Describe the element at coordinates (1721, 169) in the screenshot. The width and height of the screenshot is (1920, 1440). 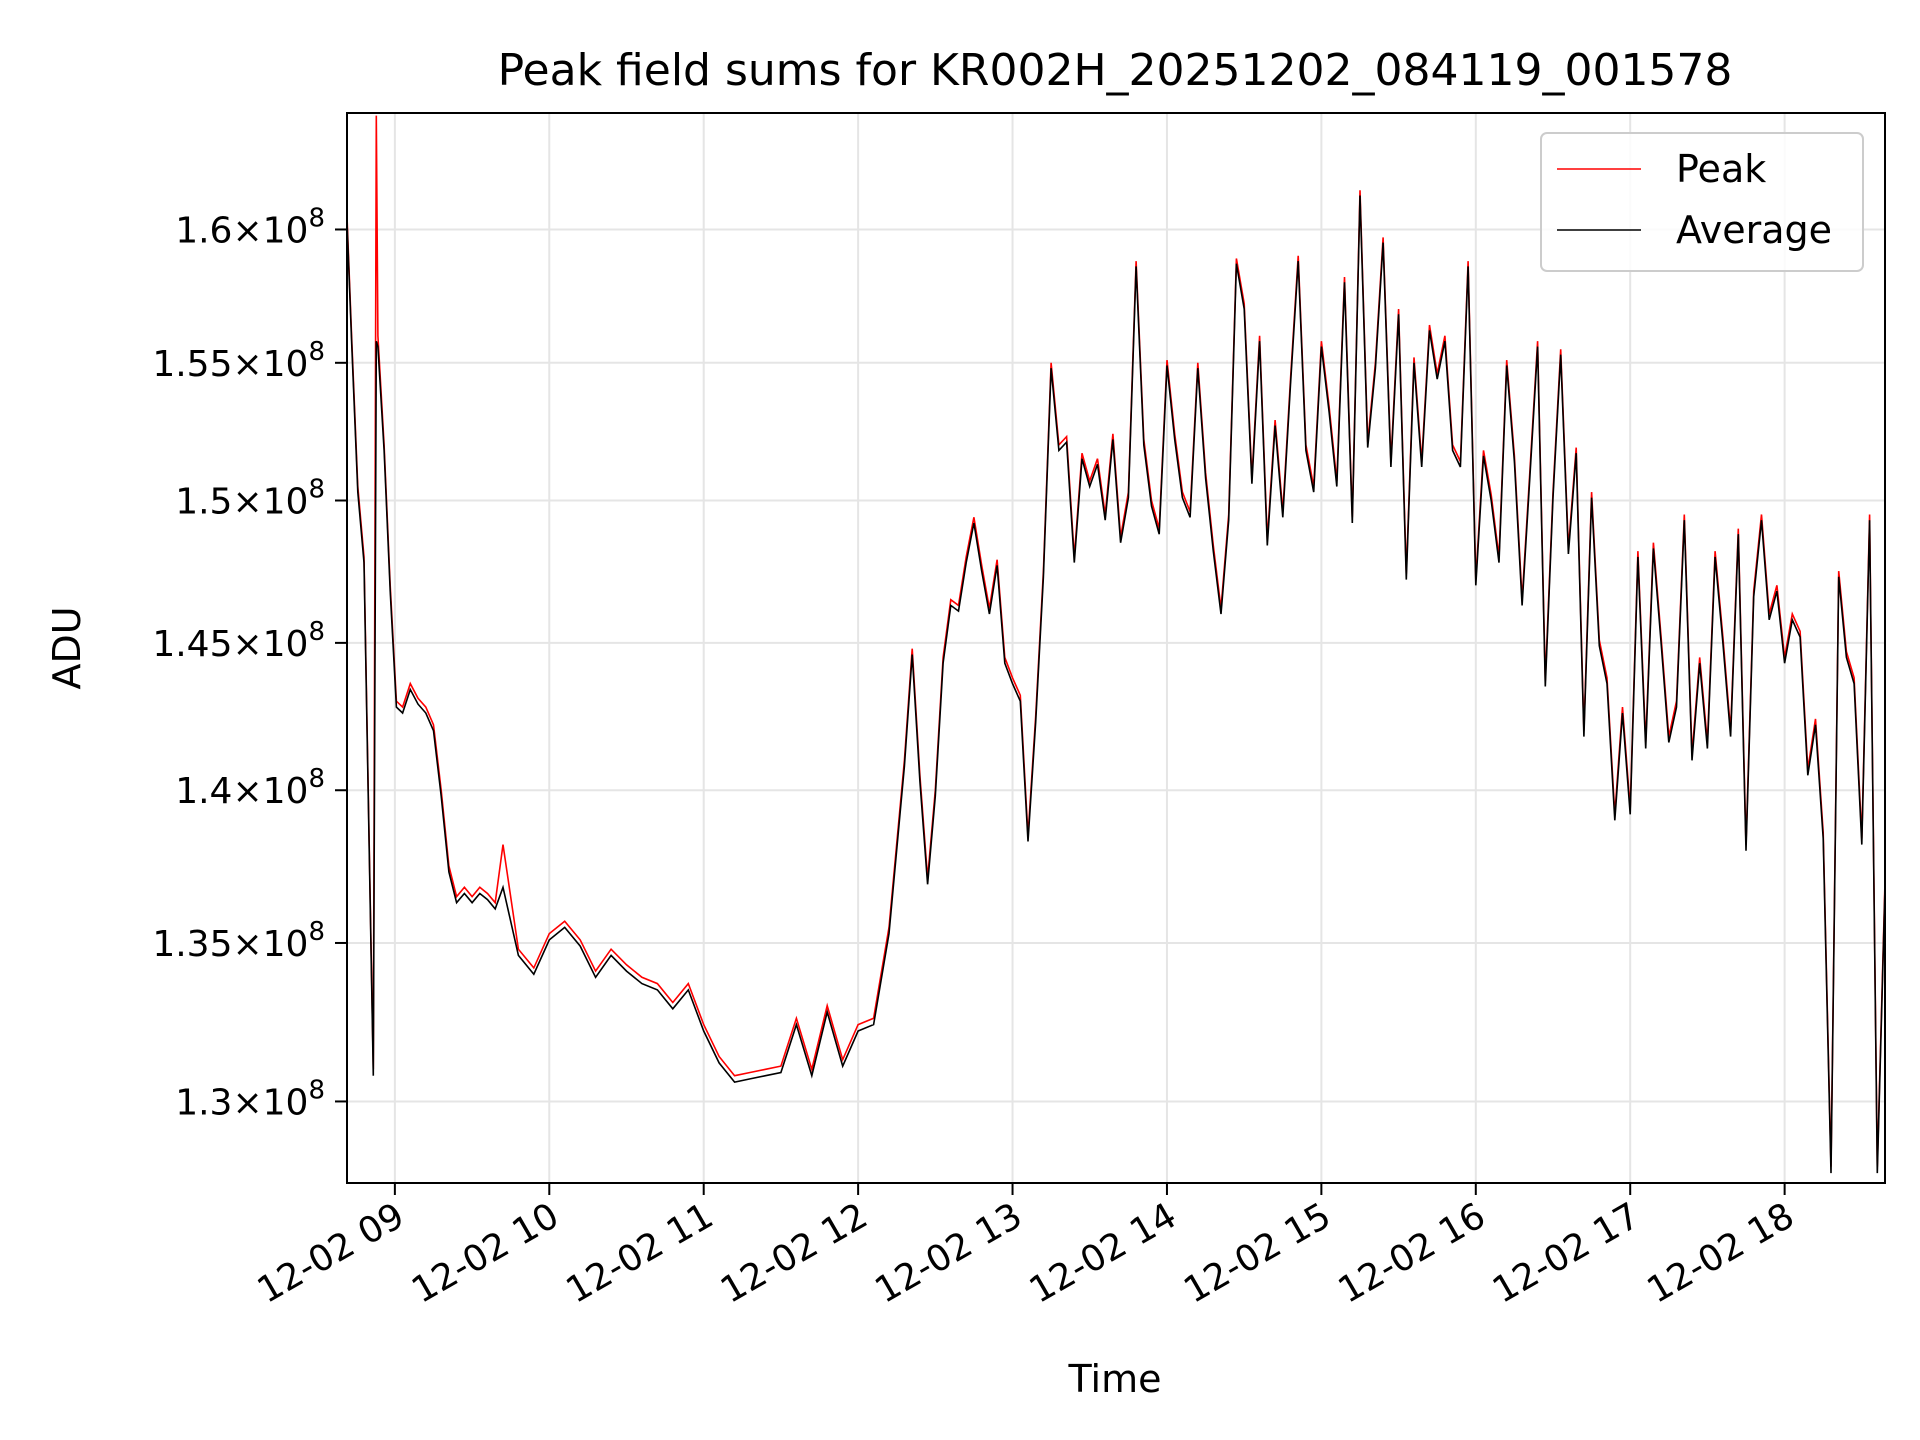
I see `legend-label-peak: Peak` at that location.